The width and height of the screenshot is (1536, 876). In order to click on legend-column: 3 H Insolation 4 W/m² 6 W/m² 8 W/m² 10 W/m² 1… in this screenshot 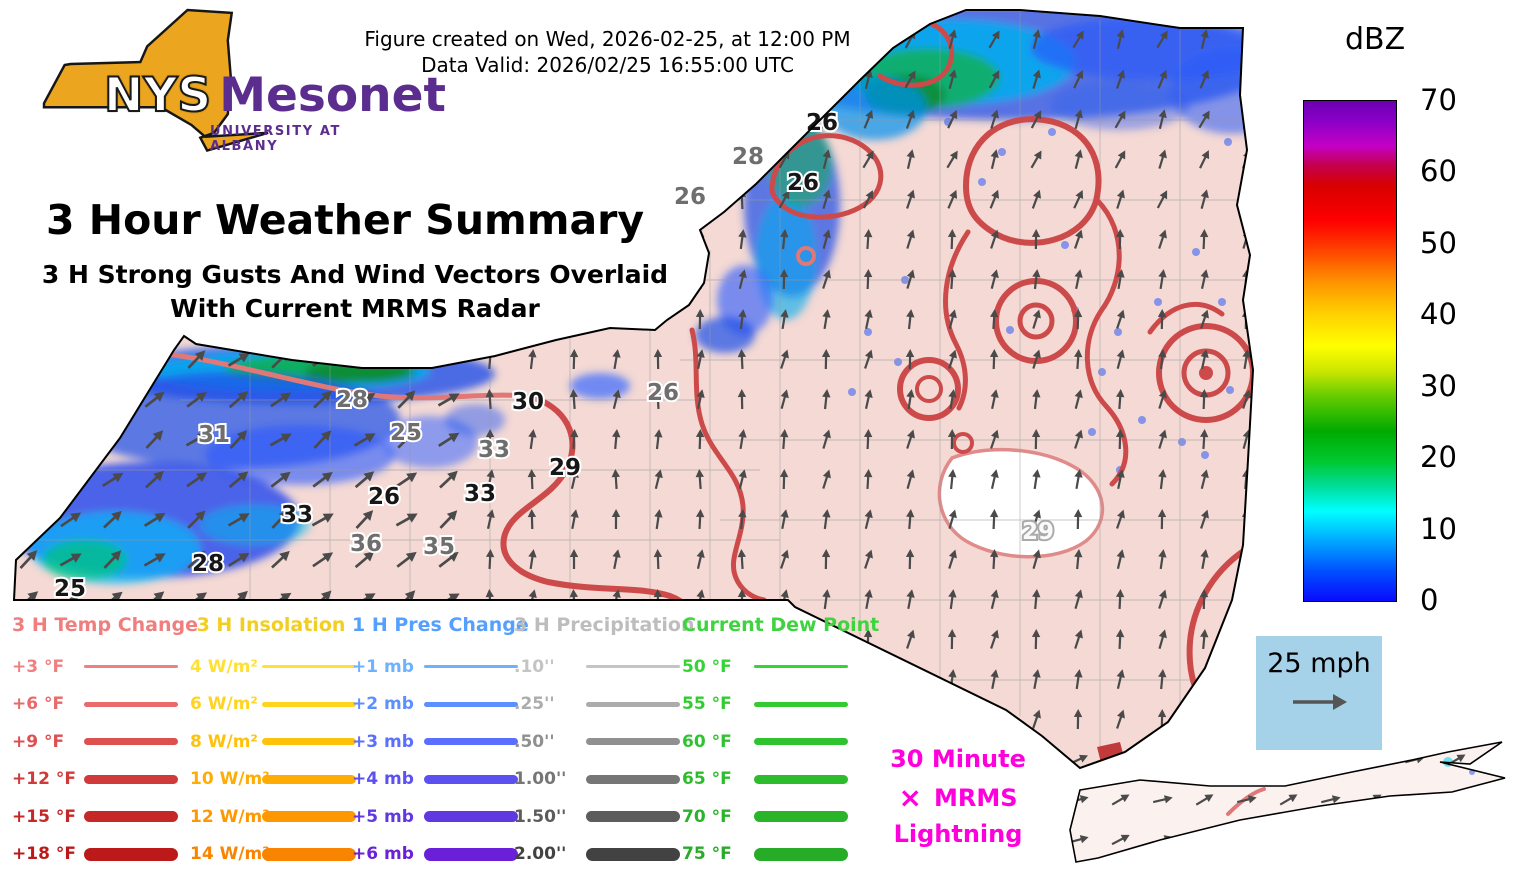, I will do `click(273, 743)`.